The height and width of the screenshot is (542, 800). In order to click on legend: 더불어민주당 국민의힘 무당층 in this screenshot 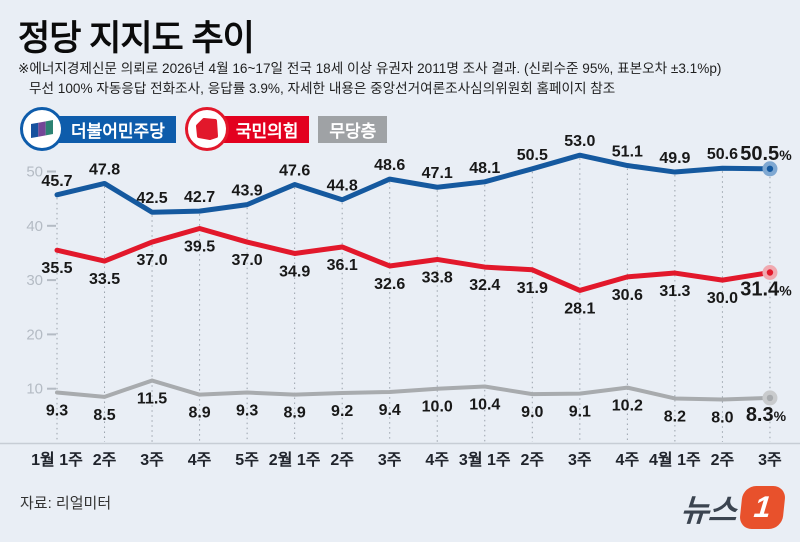, I will do `click(208, 129)`.